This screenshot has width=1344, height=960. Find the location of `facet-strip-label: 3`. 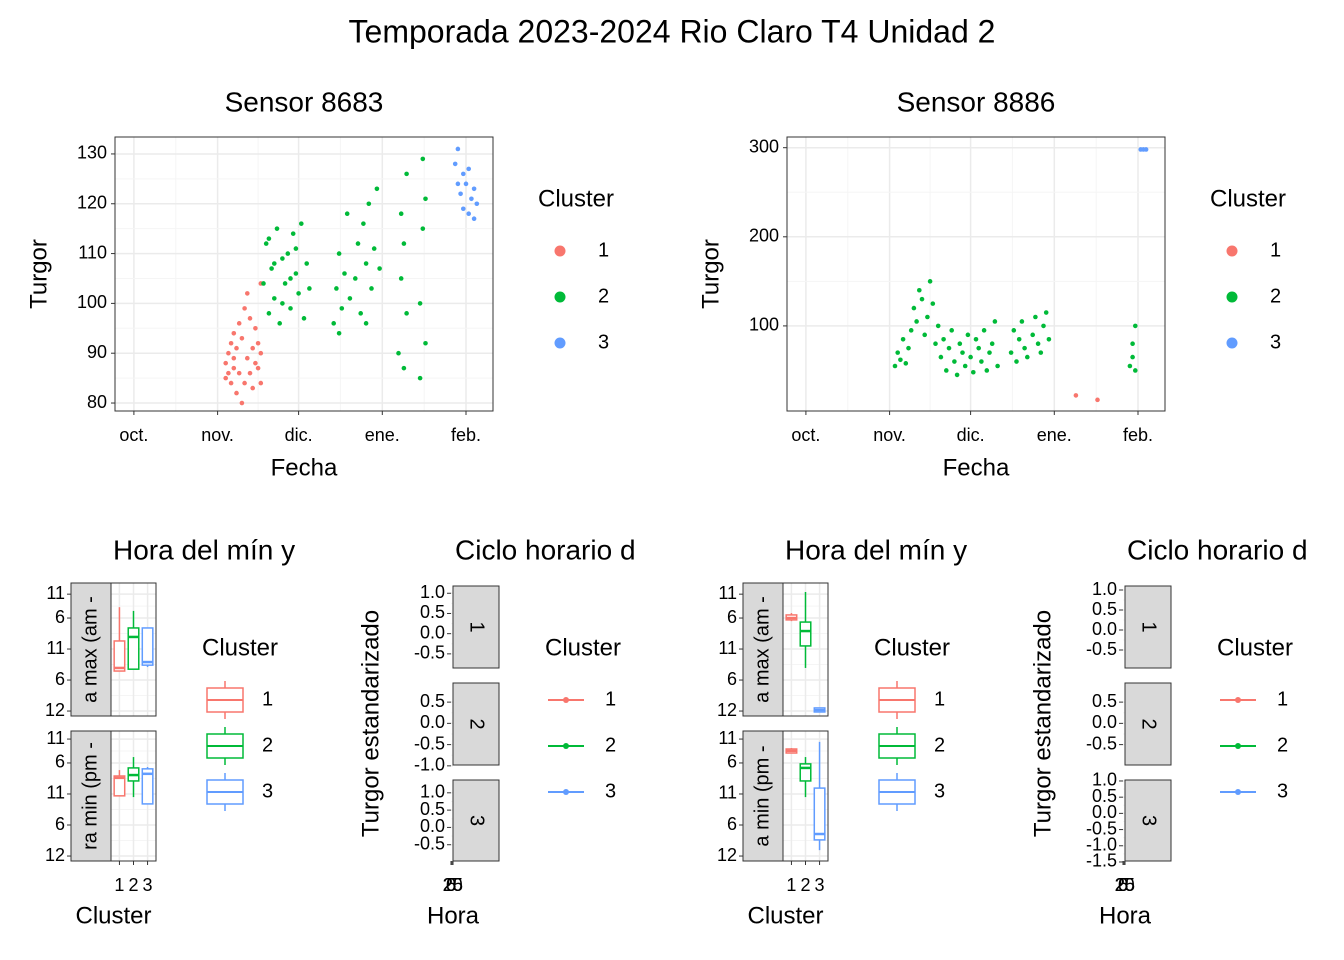

facet-strip-label: 3 is located at coordinates (477, 820).